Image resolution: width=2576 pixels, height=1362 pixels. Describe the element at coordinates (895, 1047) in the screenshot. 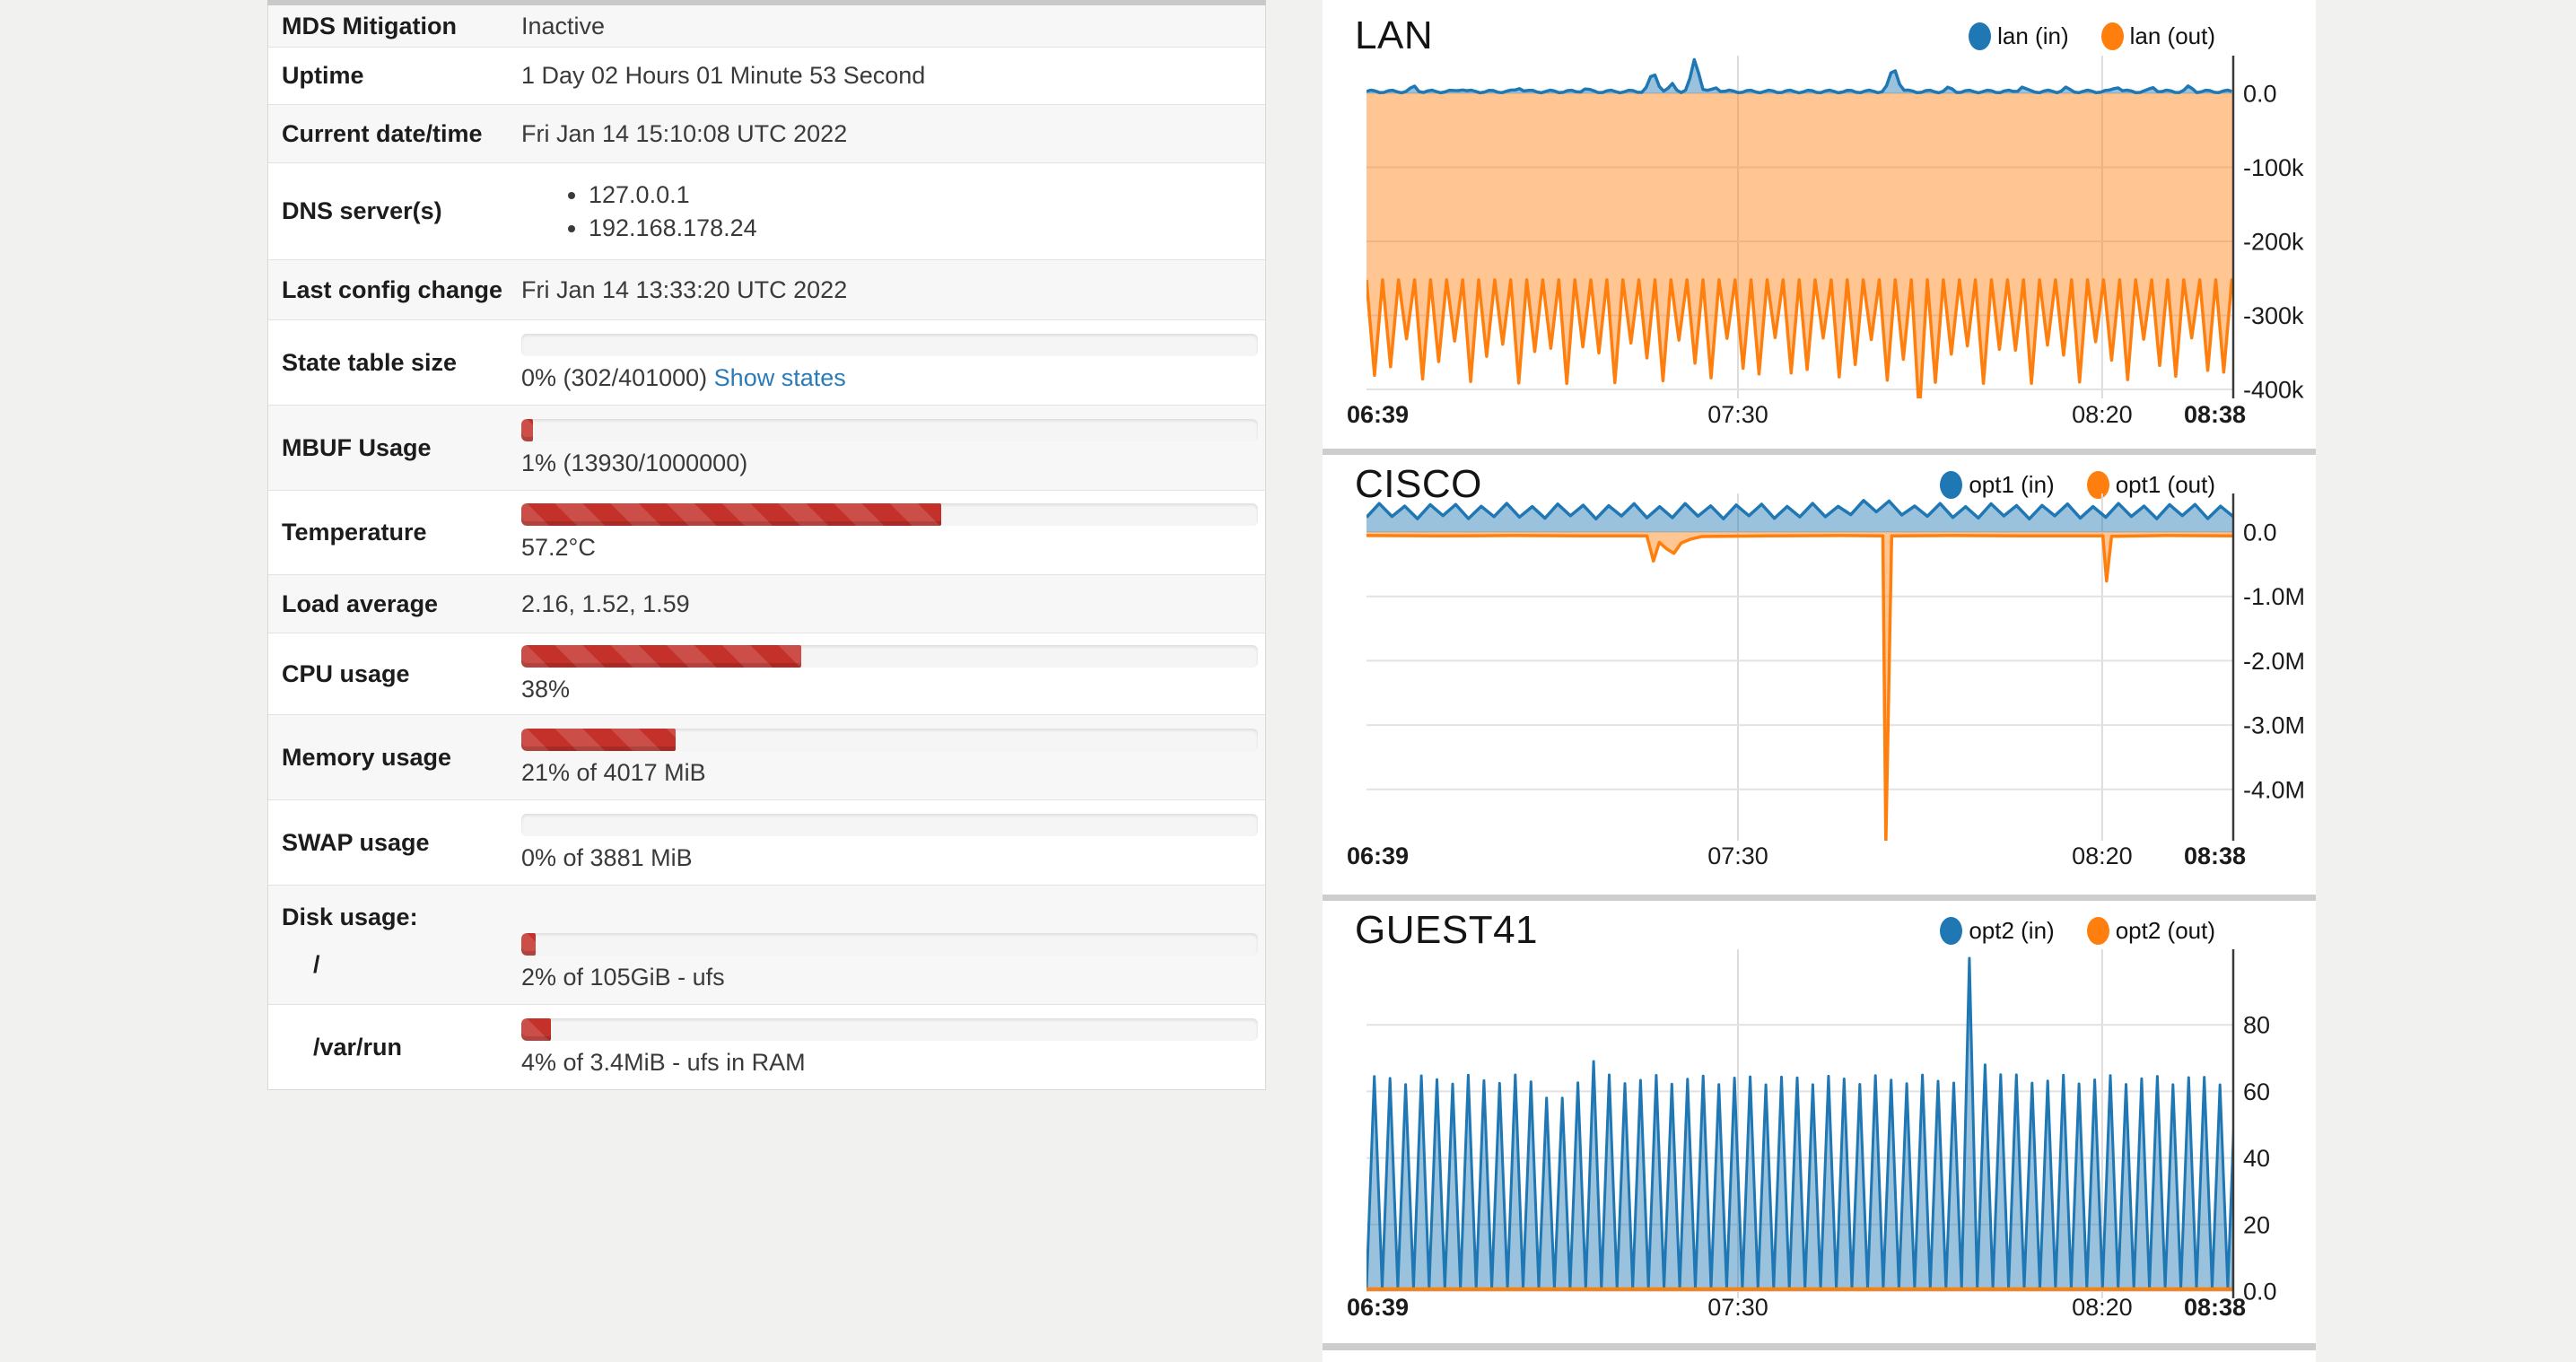

I see `row-value: 4% of 3.4MiB - ufs in RAM` at that location.